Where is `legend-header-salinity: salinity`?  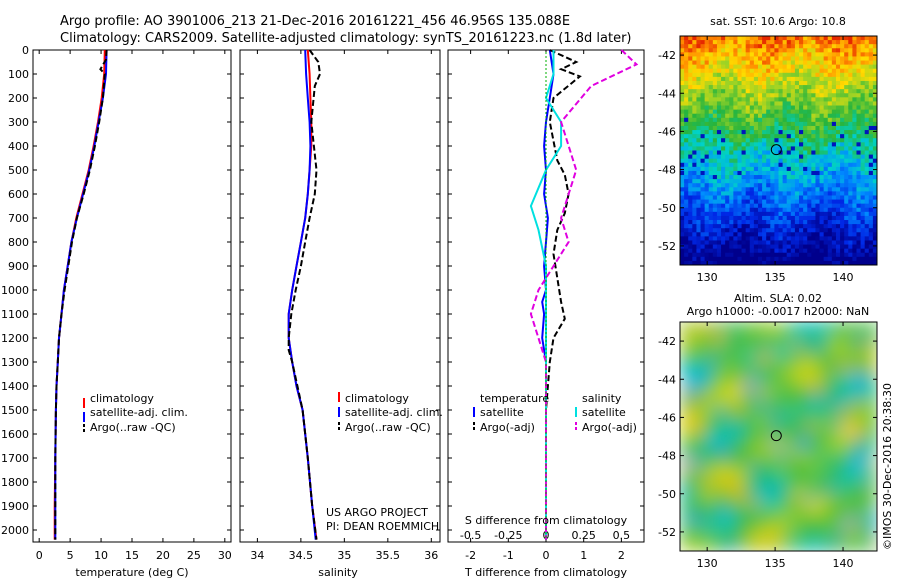
legend-header-salinity: salinity is located at coordinates (602, 398).